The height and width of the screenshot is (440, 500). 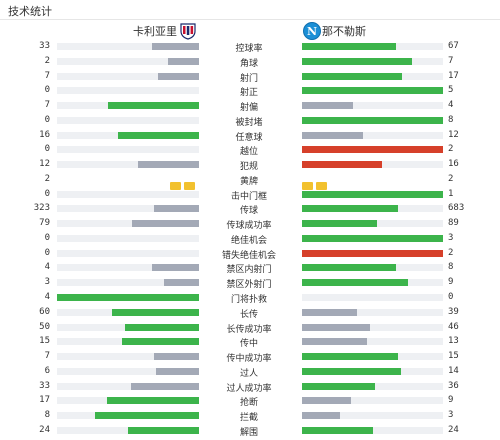 I want to click on stat-row: 7 射偏 4, so click(x=250, y=106).